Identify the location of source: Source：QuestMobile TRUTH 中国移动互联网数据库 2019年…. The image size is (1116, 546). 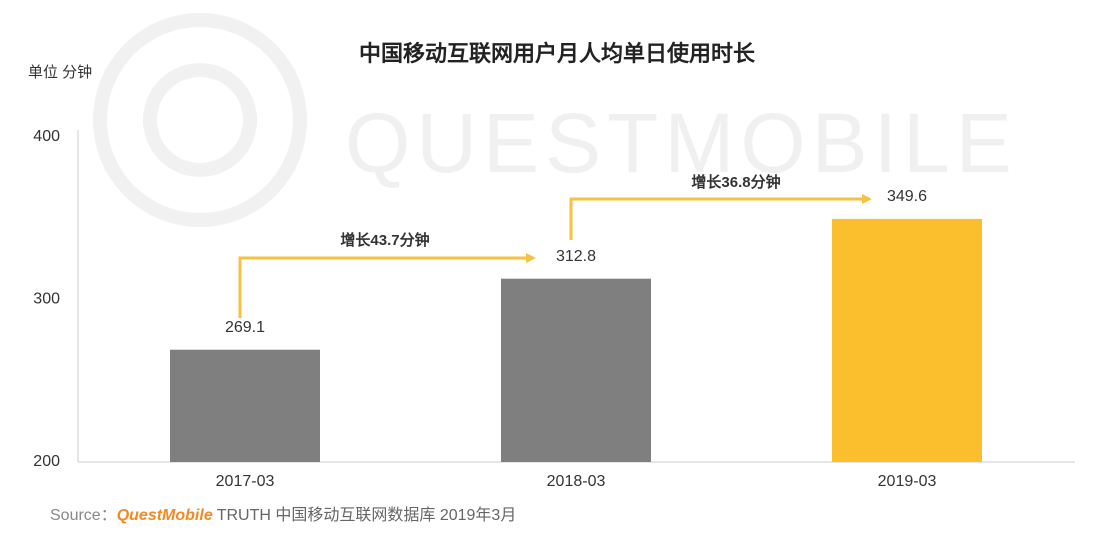
(283, 515).